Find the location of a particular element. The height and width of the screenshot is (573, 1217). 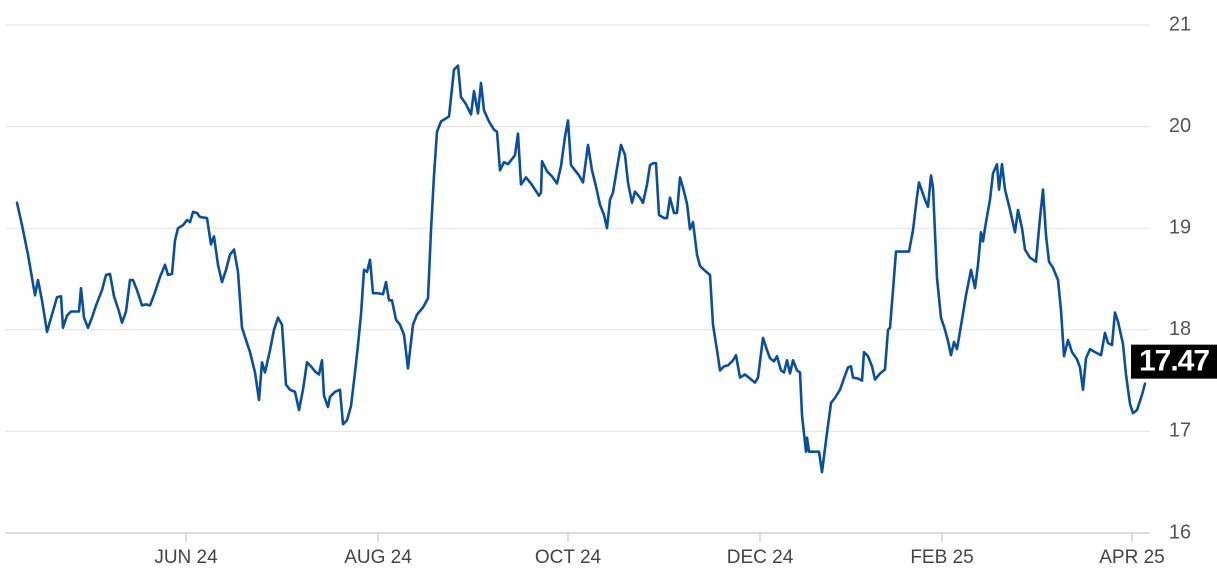

y-tick-label: 18 is located at coordinates (1180, 329).